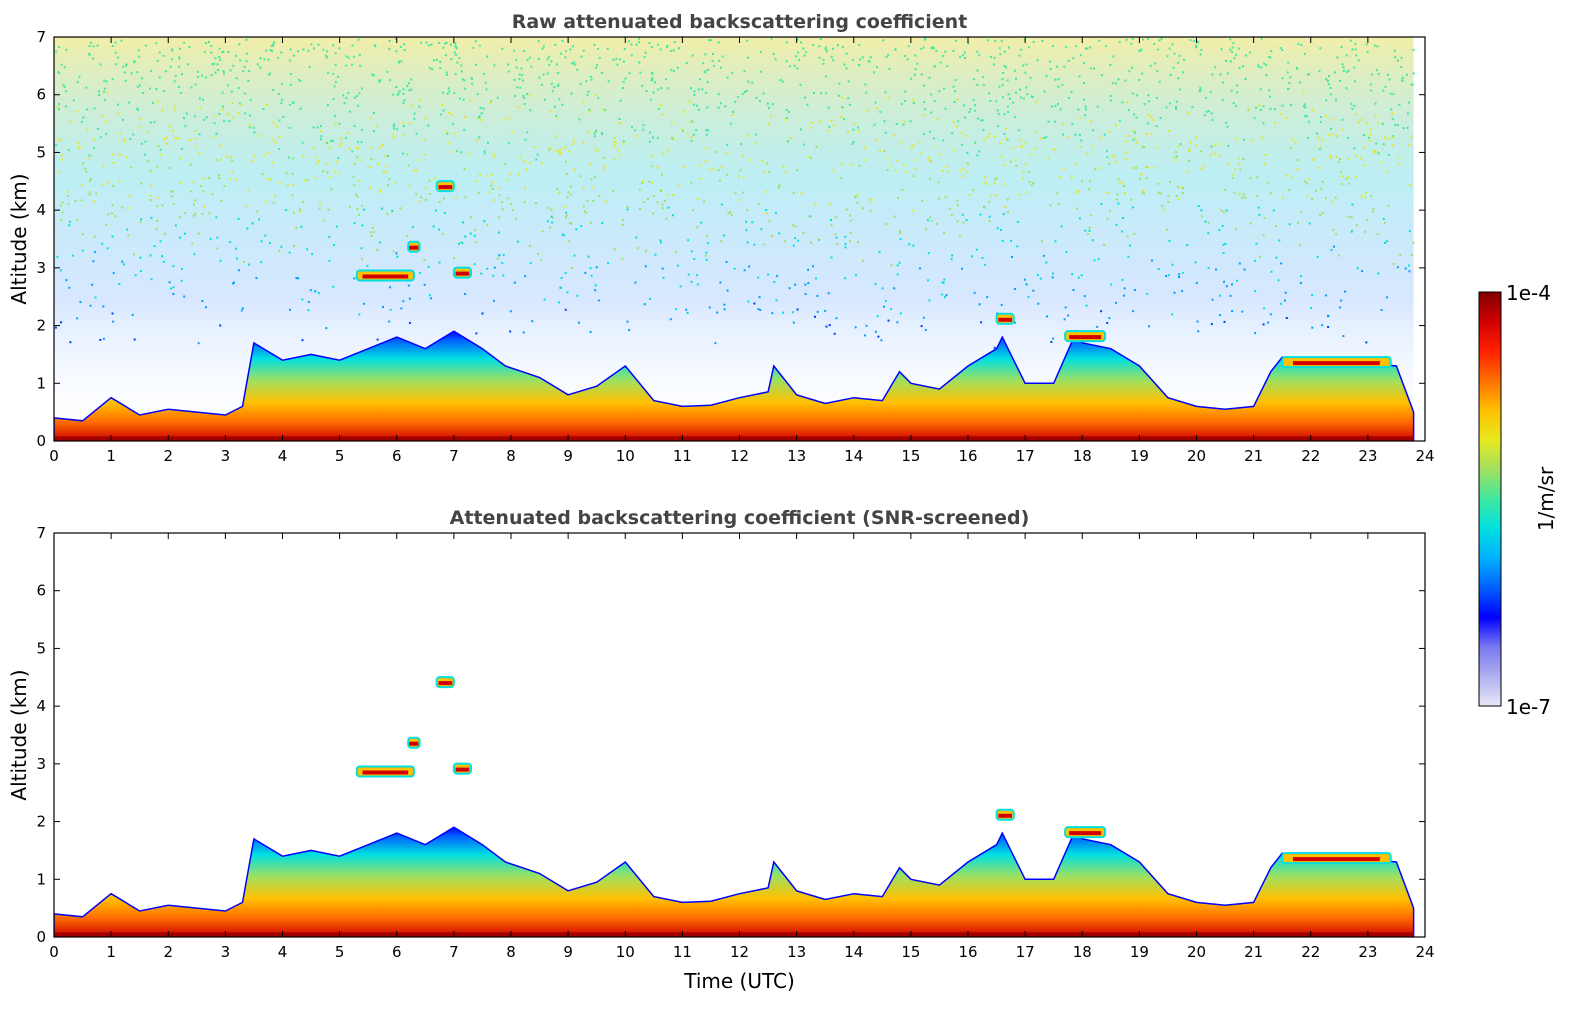 The height and width of the screenshot is (1024, 1595). I want to click on x-tick-label: 18, so click(1082, 456).